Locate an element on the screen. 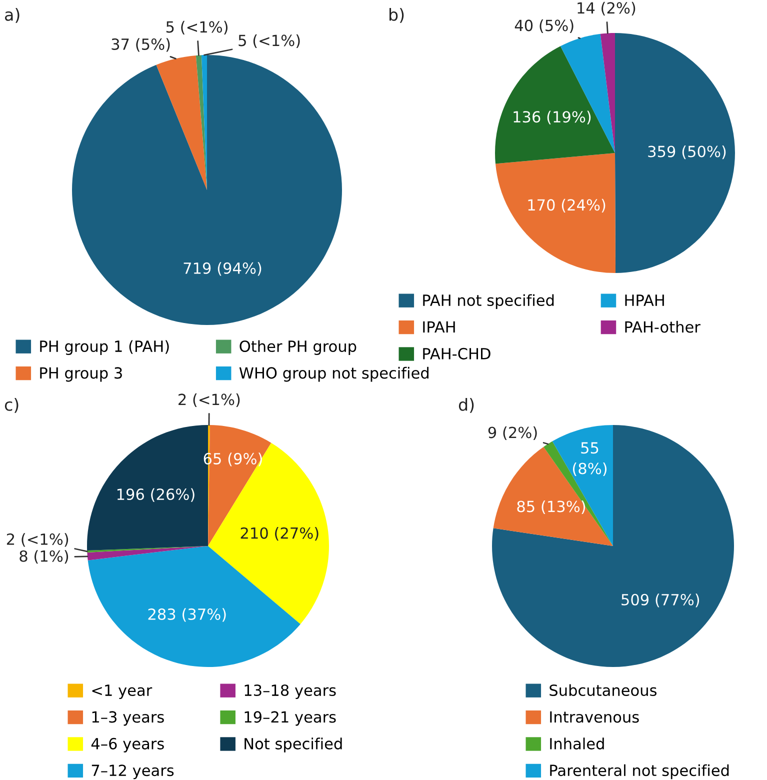 The width and height of the screenshot is (767, 780). legend-label: PH group 1 (PAH) is located at coordinates (104, 347).